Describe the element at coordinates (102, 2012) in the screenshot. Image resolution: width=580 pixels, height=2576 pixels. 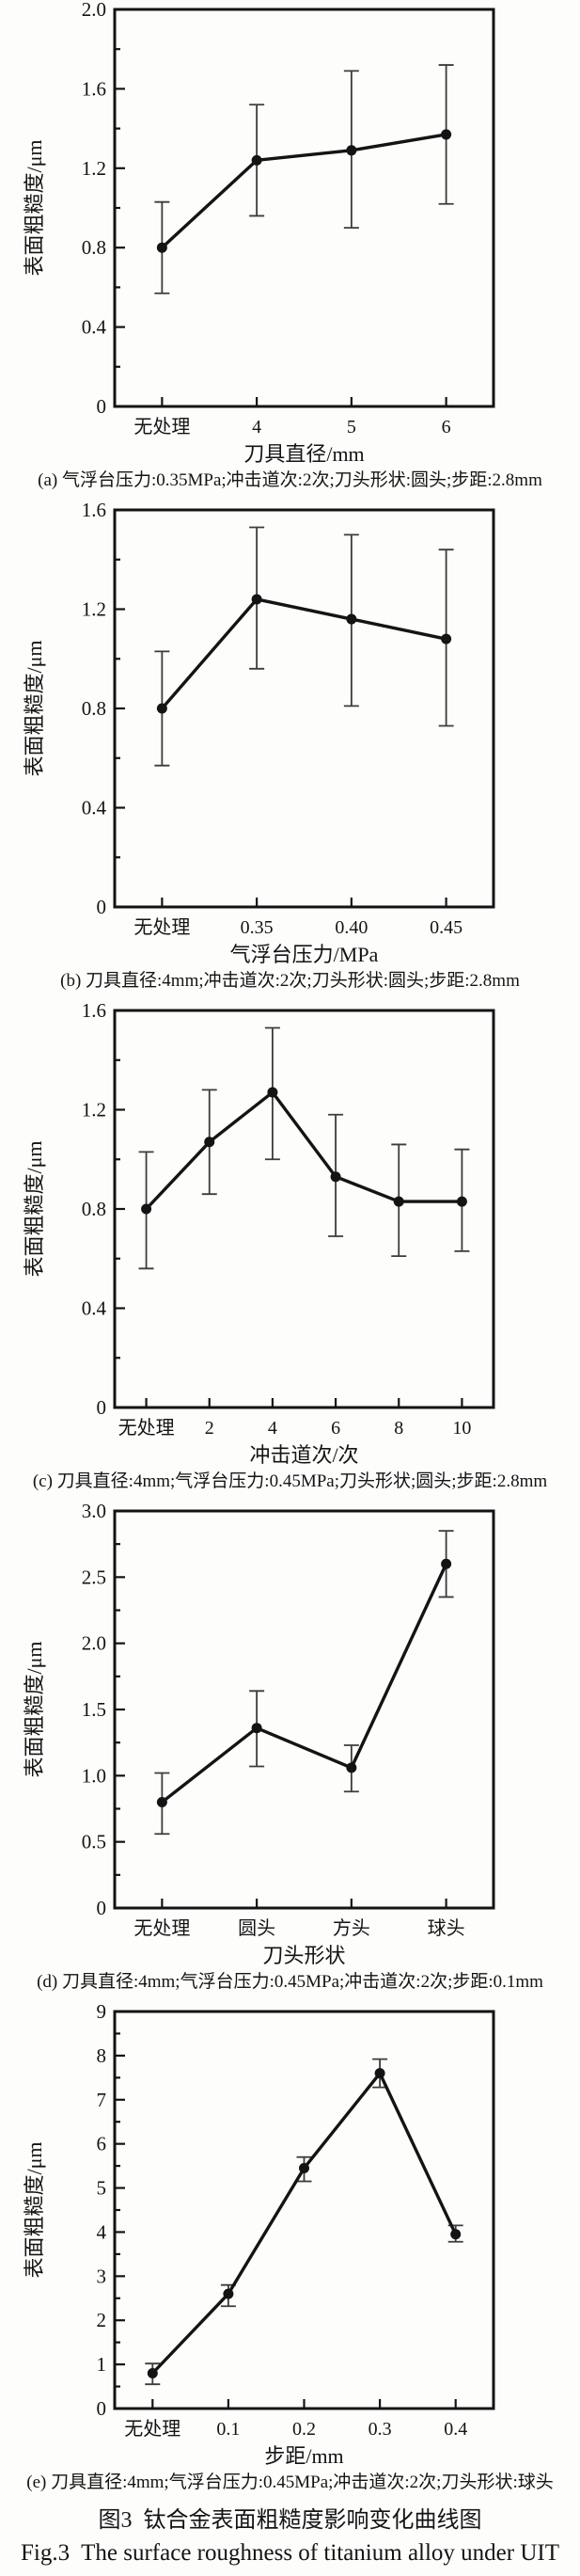
I see `svg-text: 9` at that location.